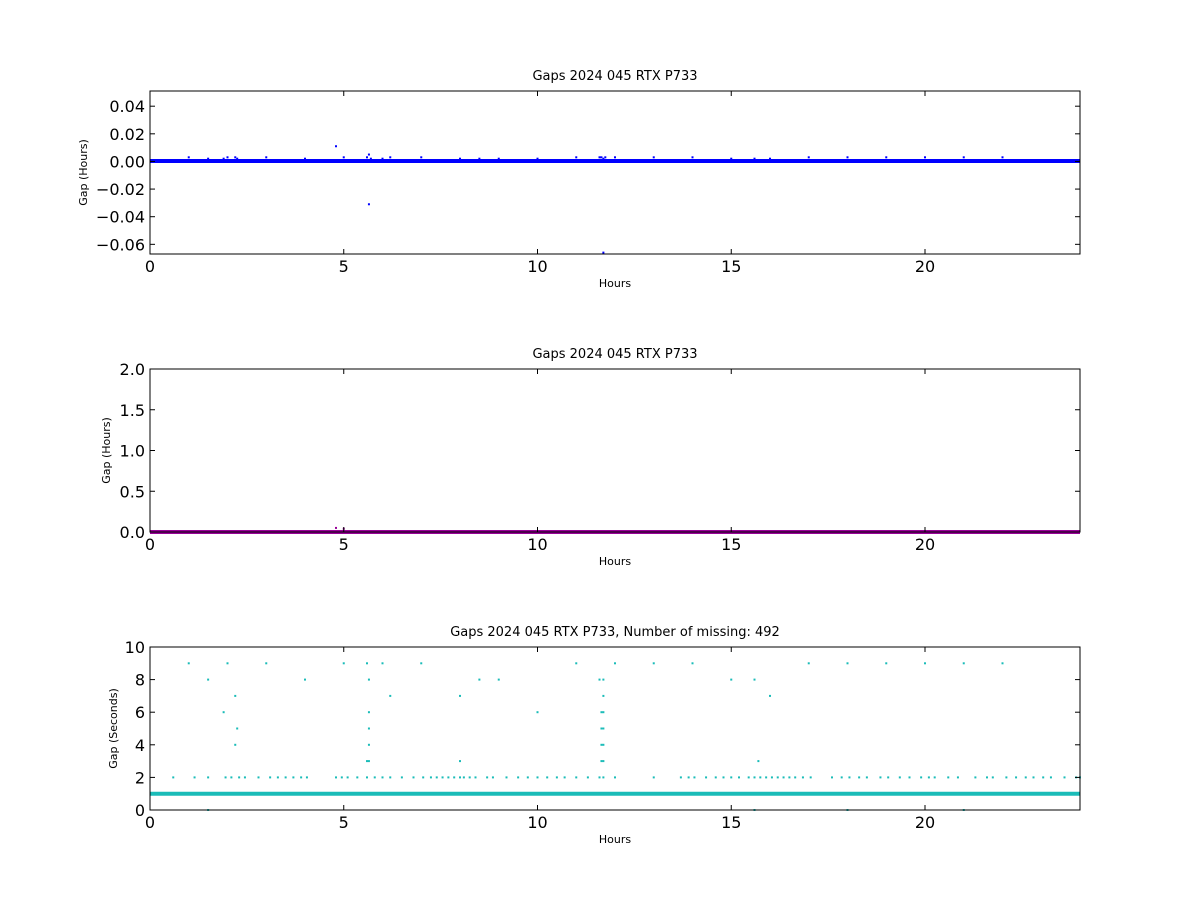  What do you see at coordinates (615, 172) in the screenshot?
I see `plot-frame` at bounding box center [615, 172].